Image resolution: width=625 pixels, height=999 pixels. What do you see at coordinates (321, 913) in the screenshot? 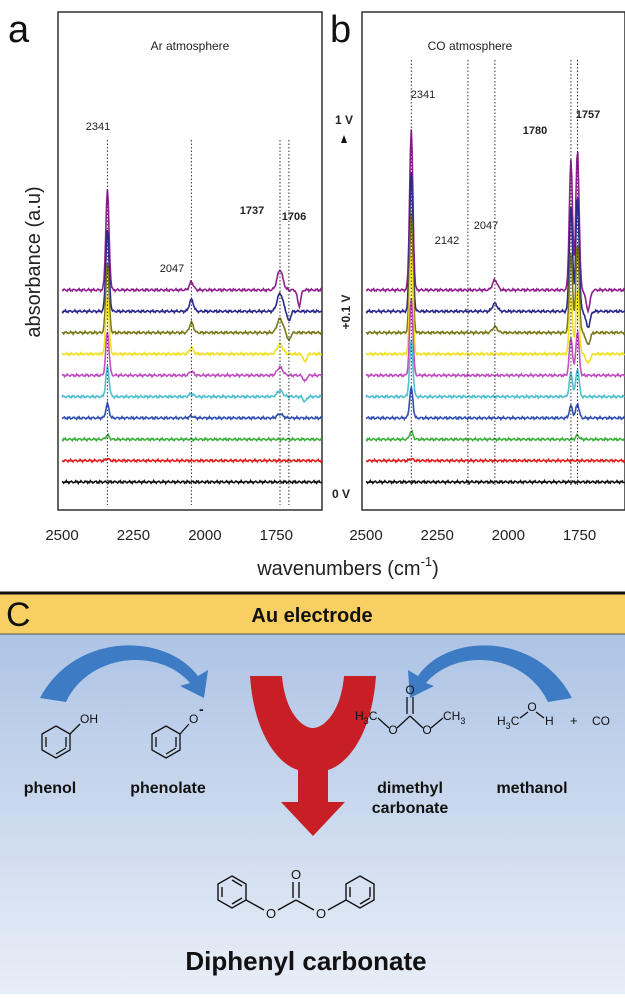
I see `dpc-ester-o2-label: O` at bounding box center [321, 913].